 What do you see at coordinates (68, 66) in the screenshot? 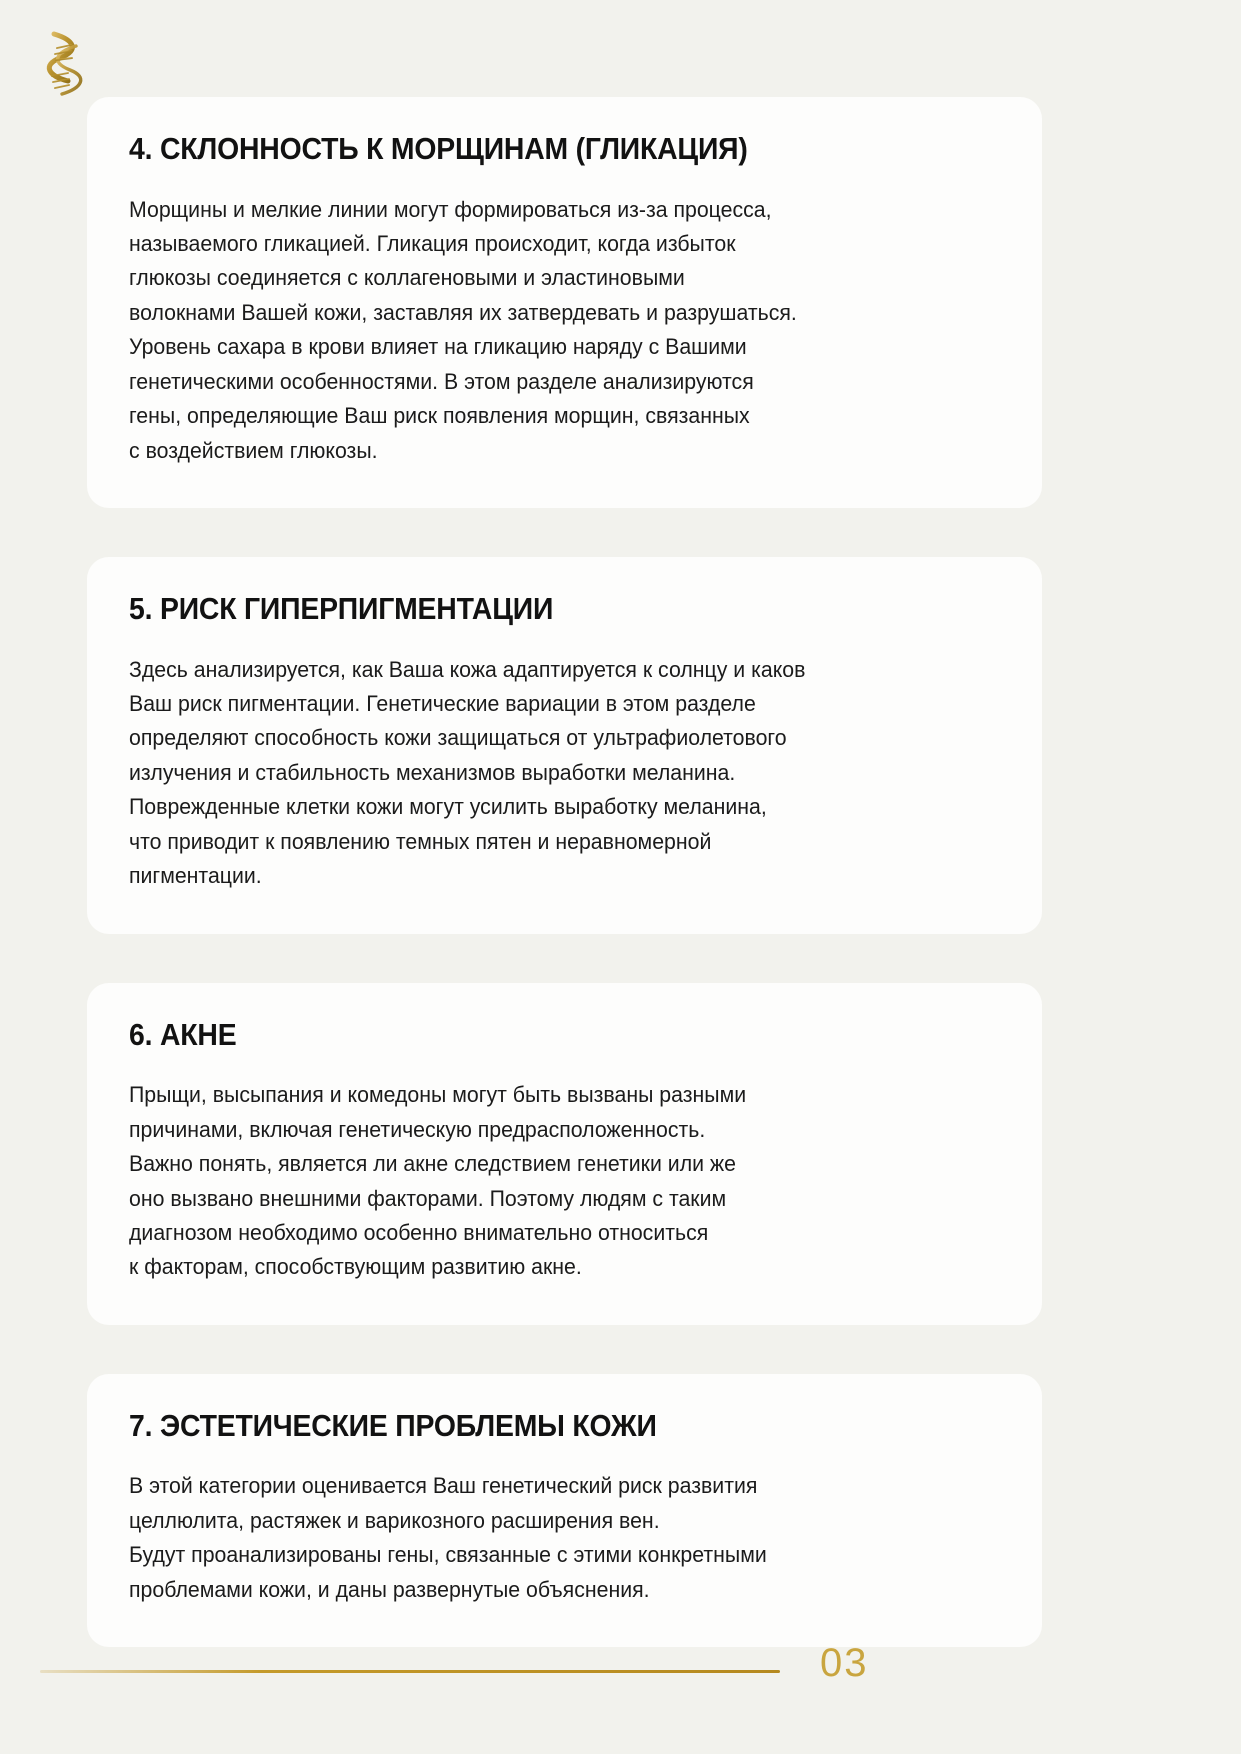
I see `dna-helix-icon` at bounding box center [68, 66].